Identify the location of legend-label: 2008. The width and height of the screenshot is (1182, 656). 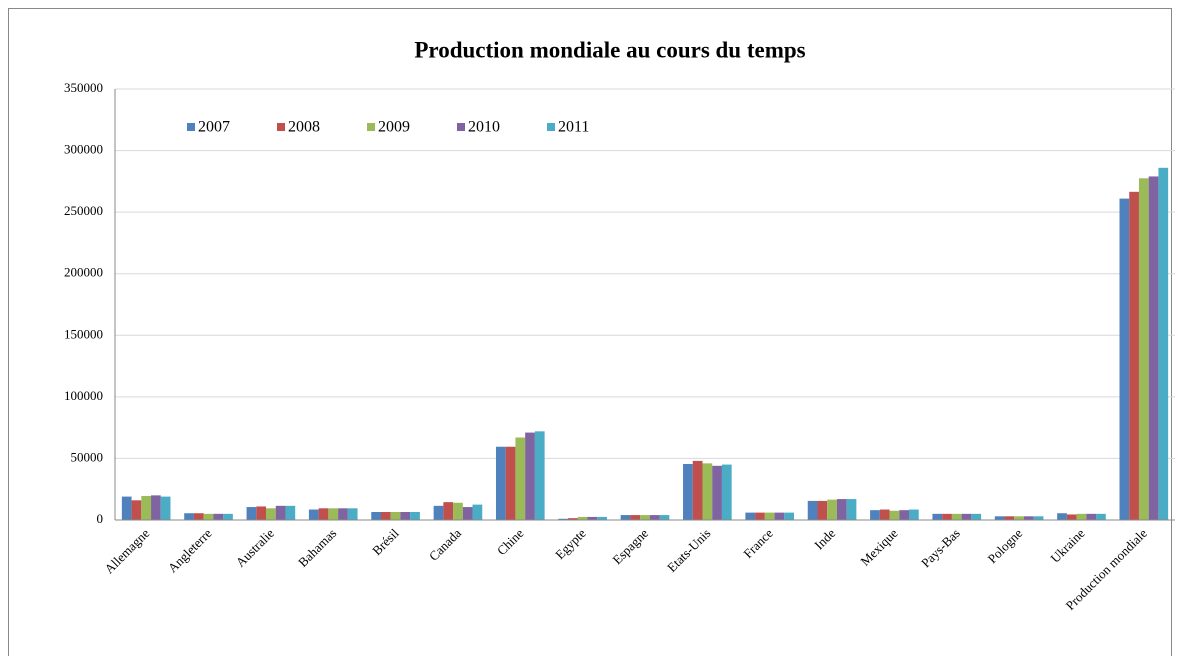
(304, 127).